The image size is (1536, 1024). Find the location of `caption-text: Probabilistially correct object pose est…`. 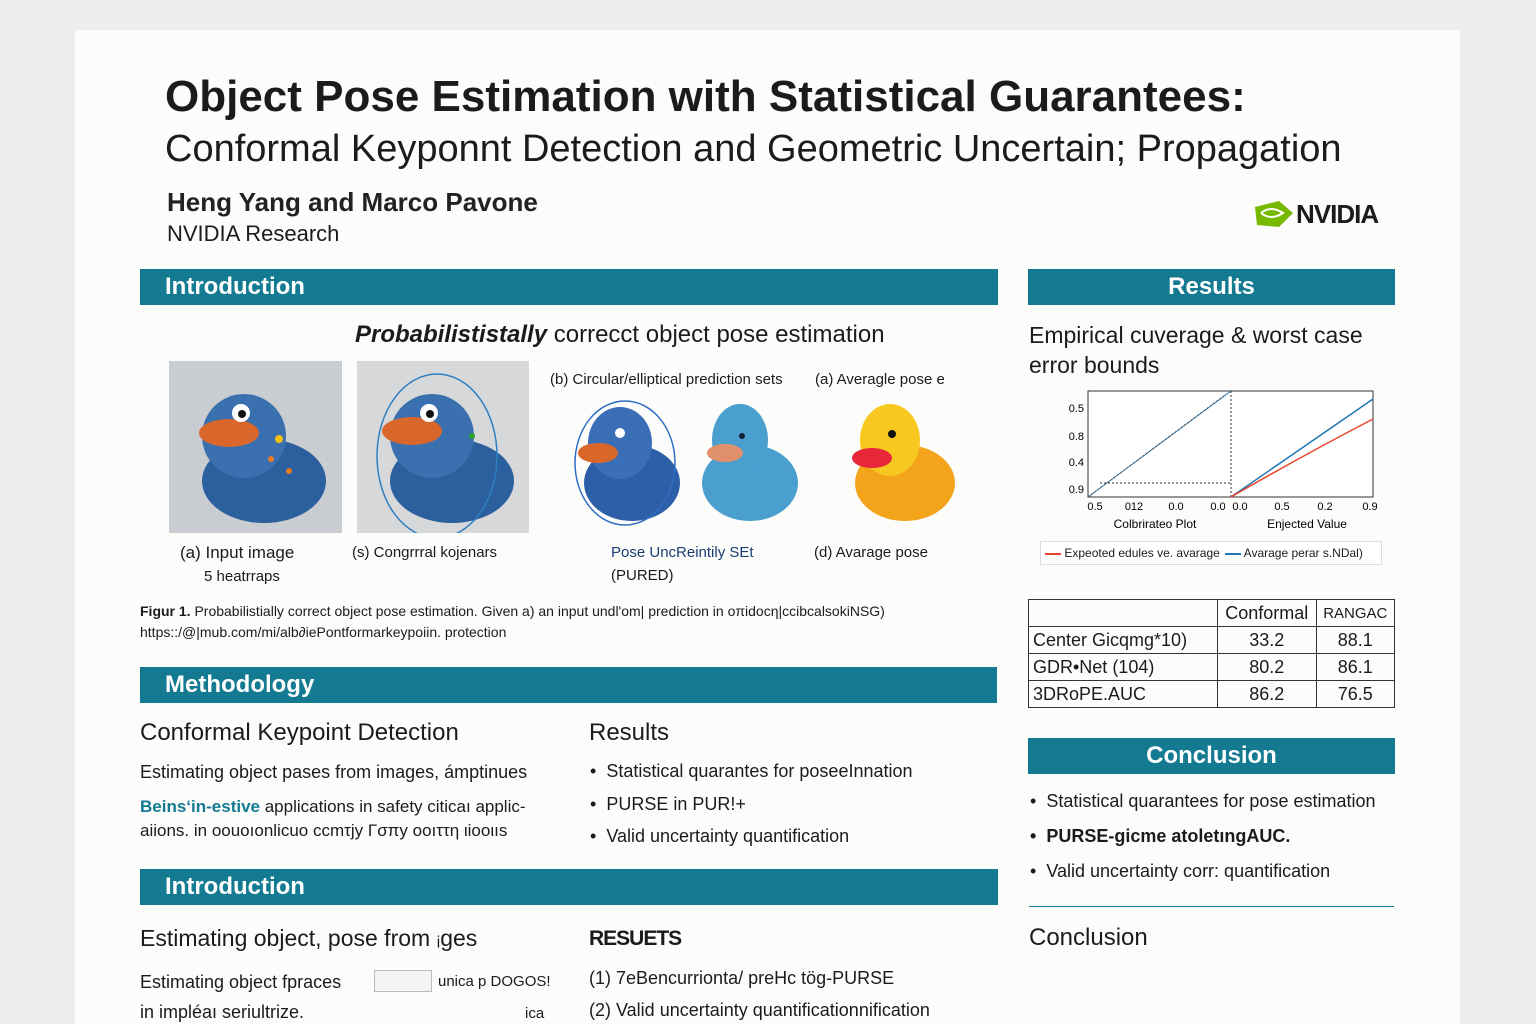

caption-text: Probabilistially correct object pose est… is located at coordinates (539, 611).